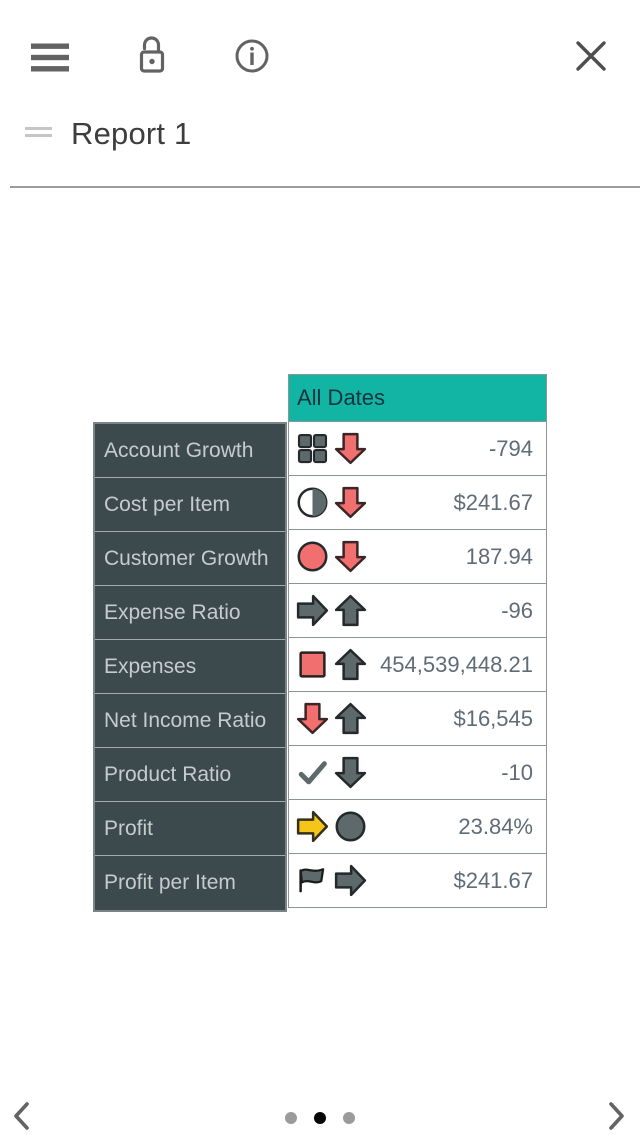 Image resolution: width=640 pixels, height=1136 pixels. I want to click on metric-value: -794, so click(510, 448).